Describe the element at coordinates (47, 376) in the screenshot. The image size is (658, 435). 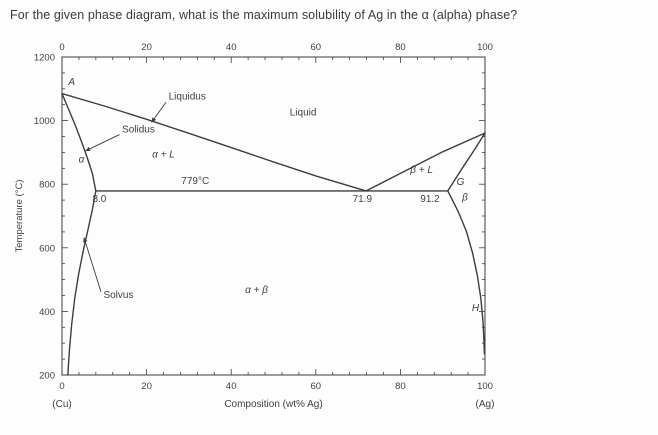
I see `y-tick-label: 200` at that location.